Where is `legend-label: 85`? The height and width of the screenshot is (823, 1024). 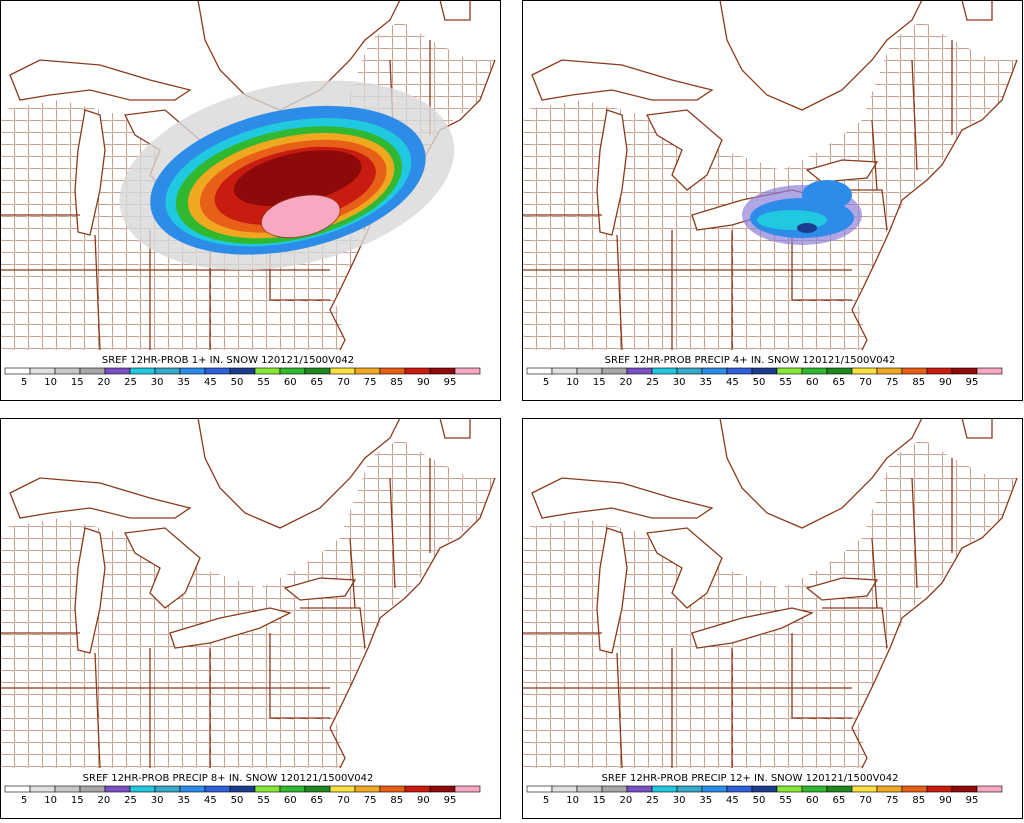 legend-label: 85 is located at coordinates (396, 382).